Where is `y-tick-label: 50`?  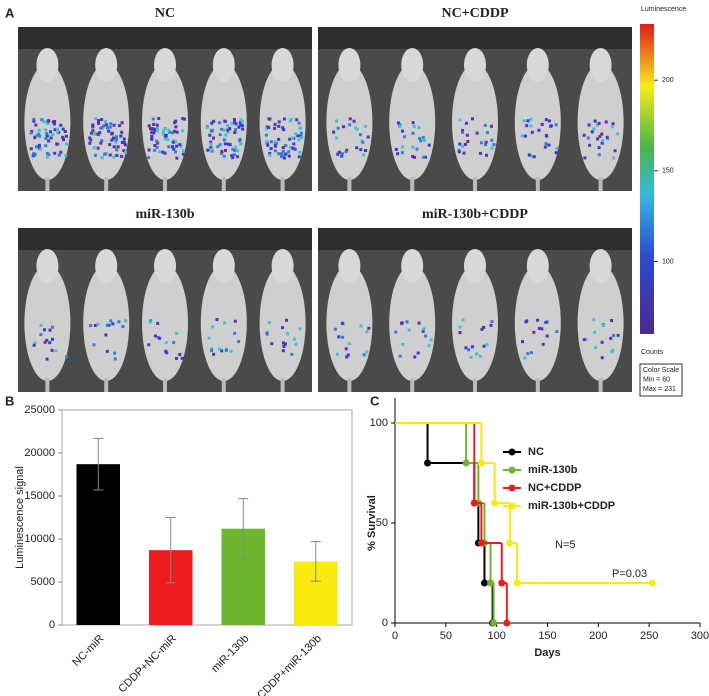 y-tick-label: 50 is located at coordinates (382, 523).